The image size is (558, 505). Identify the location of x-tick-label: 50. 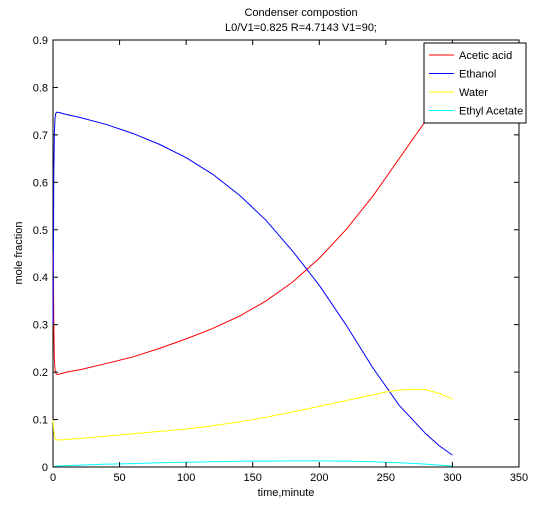
(119, 478).